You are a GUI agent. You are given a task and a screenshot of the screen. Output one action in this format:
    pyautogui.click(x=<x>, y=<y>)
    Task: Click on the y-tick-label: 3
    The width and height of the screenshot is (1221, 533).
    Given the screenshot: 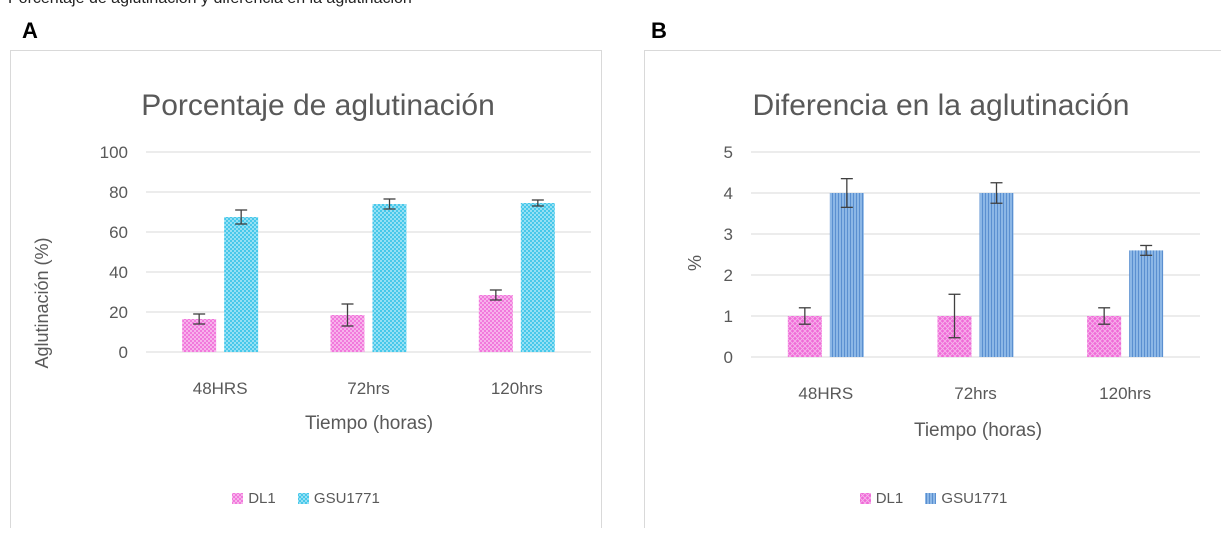 What is the action you would take?
    pyautogui.click(x=728, y=234)
    